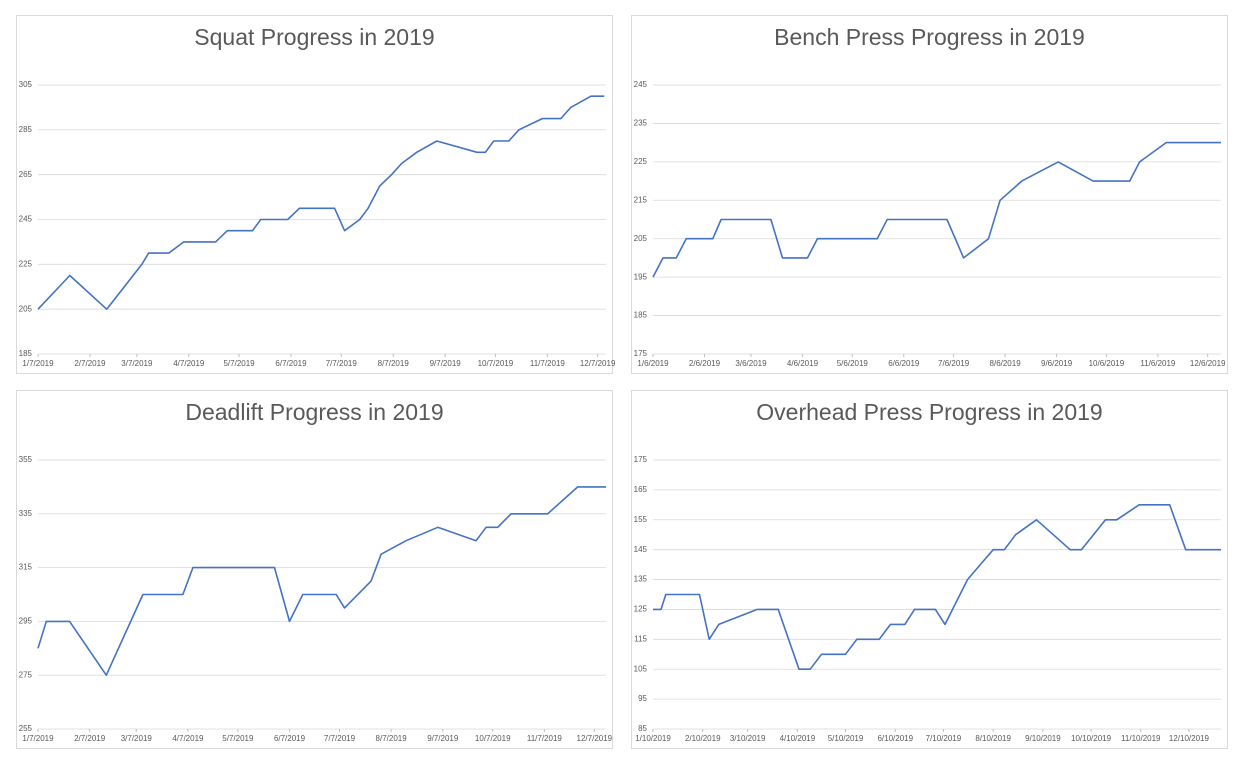  Describe the element at coordinates (846, 738) in the screenshot. I see `x-tick-label: 5/10/2019` at that location.